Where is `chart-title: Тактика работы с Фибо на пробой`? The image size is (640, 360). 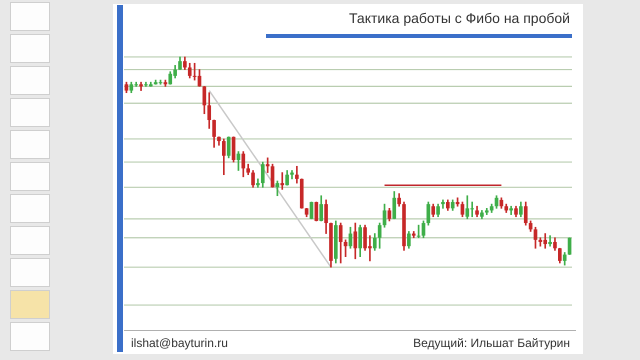 chart-title: Тактика работы с Фибо на пробой is located at coordinates (459, 18).